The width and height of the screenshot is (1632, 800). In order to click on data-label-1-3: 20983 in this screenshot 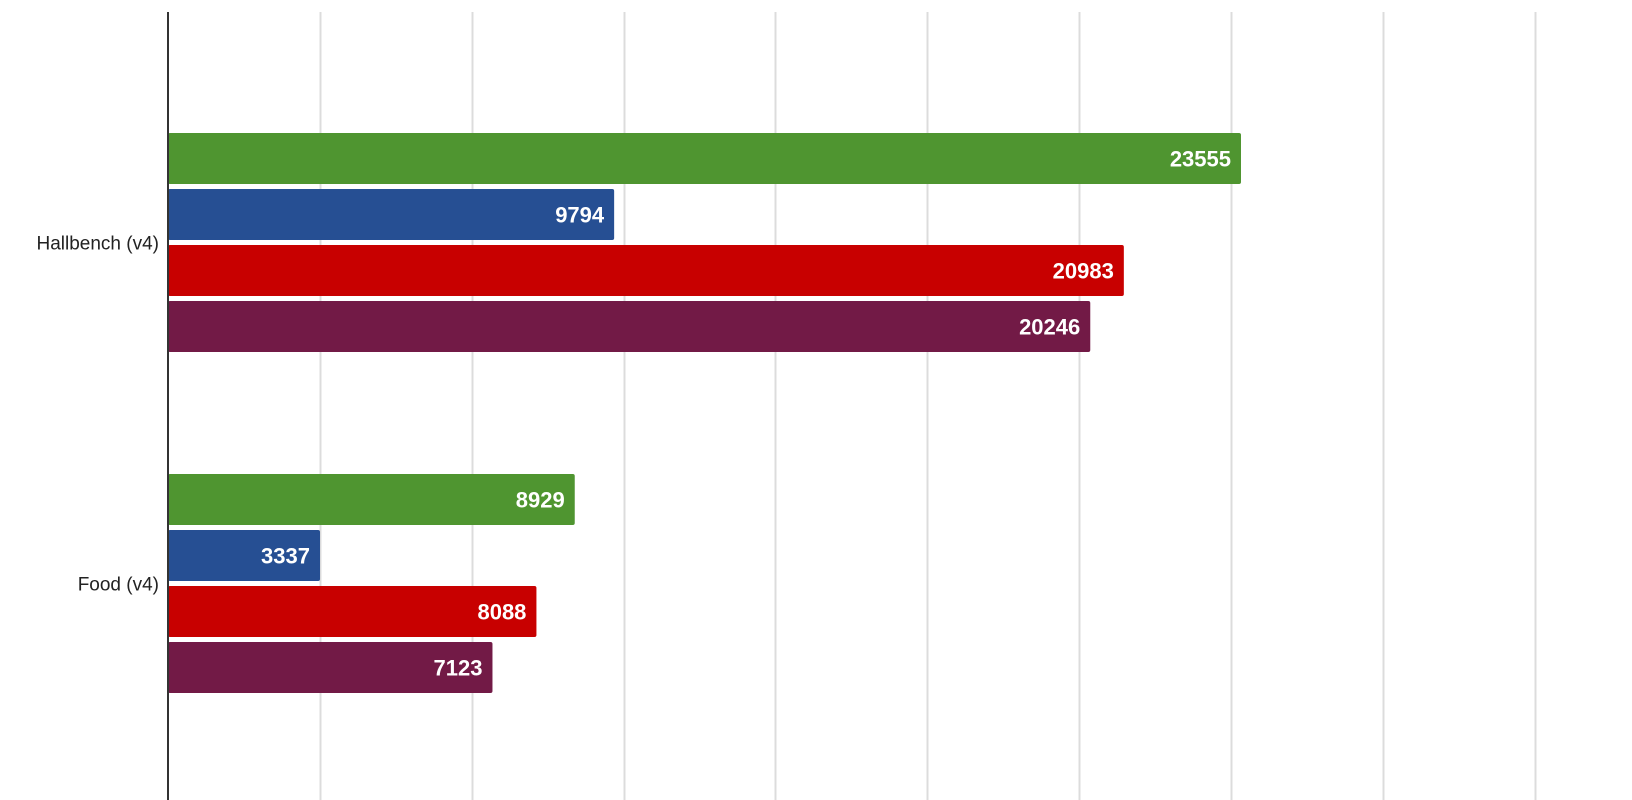, I will do `click(1083, 271)`.